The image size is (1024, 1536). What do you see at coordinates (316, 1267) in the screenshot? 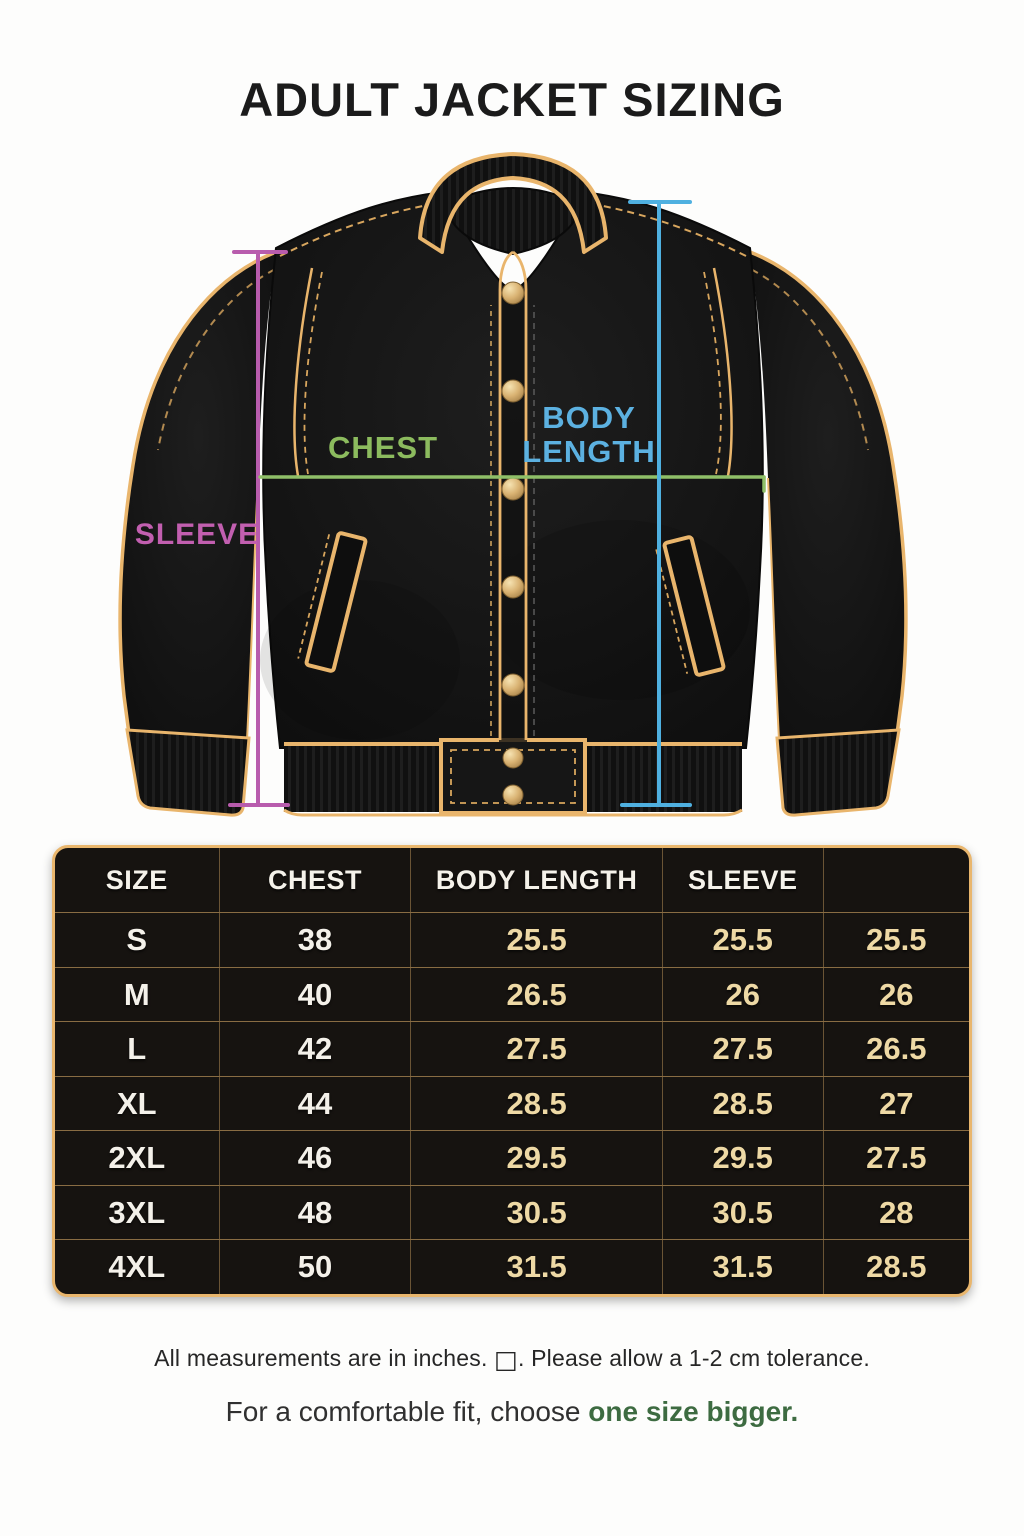
I see `table-cell: 50` at bounding box center [316, 1267].